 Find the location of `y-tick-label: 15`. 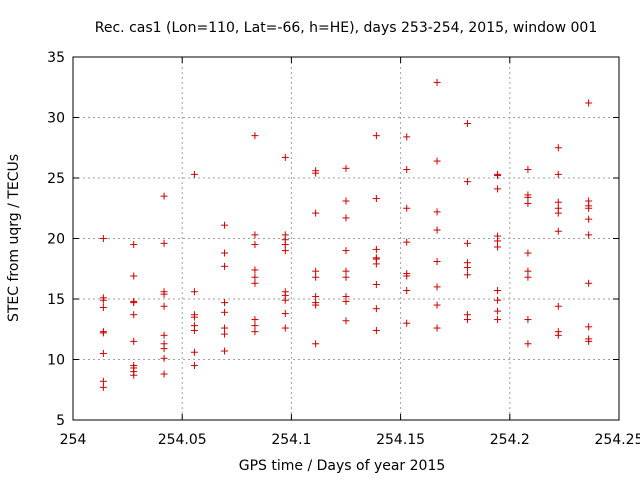

y-tick-label: 15 is located at coordinates (56, 300).